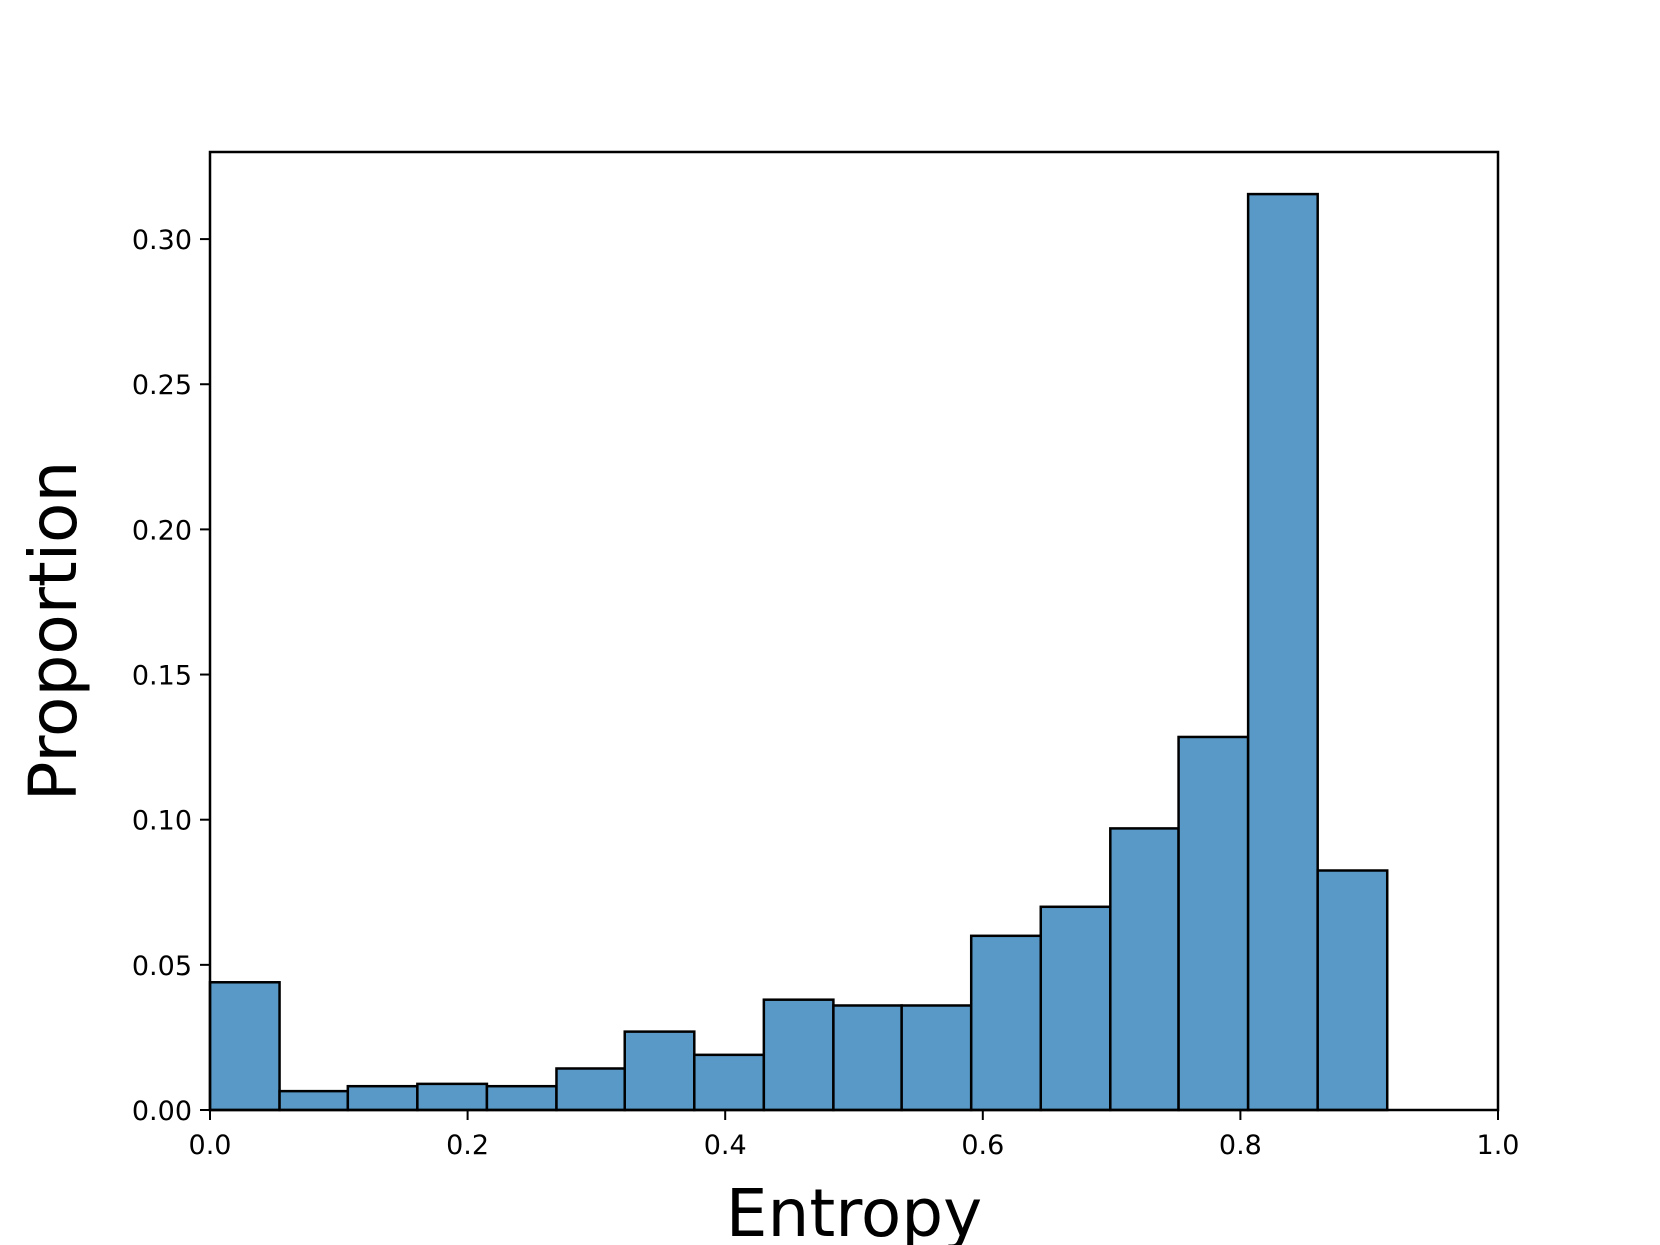  I want to click on y-tick-label-5: 0.25, so click(162, 385).